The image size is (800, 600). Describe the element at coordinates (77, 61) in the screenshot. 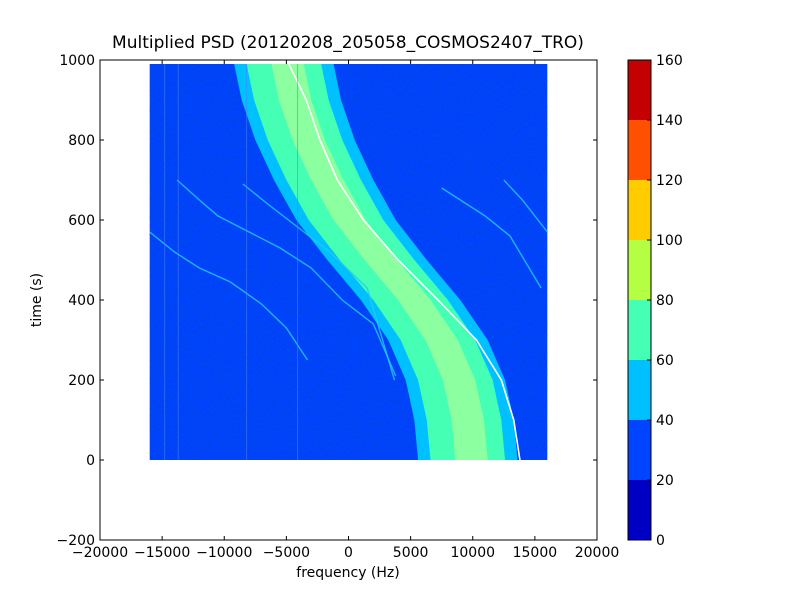

I see `y-tick-label: 1000` at that location.